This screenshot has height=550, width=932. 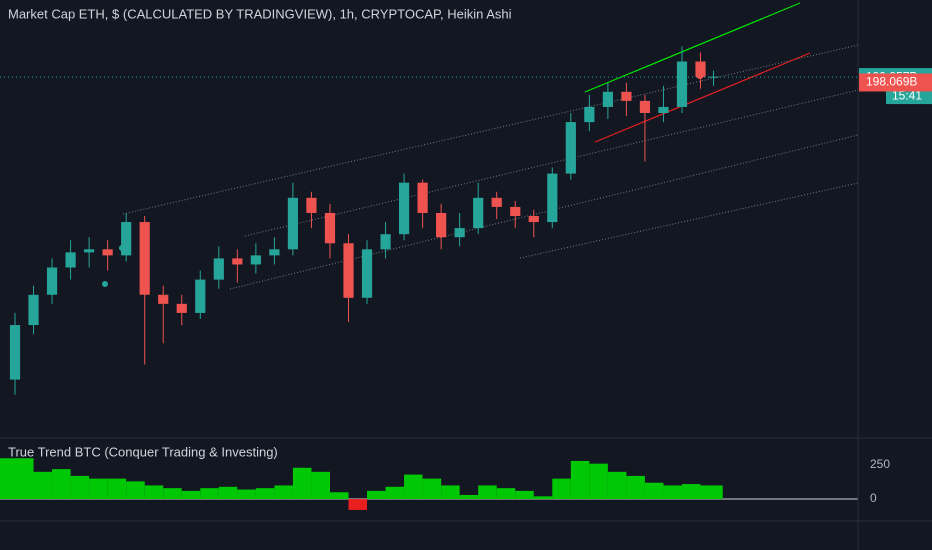 What do you see at coordinates (873, 498) in the screenshot?
I see `y-tick-label: 0` at bounding box center [873, 498].